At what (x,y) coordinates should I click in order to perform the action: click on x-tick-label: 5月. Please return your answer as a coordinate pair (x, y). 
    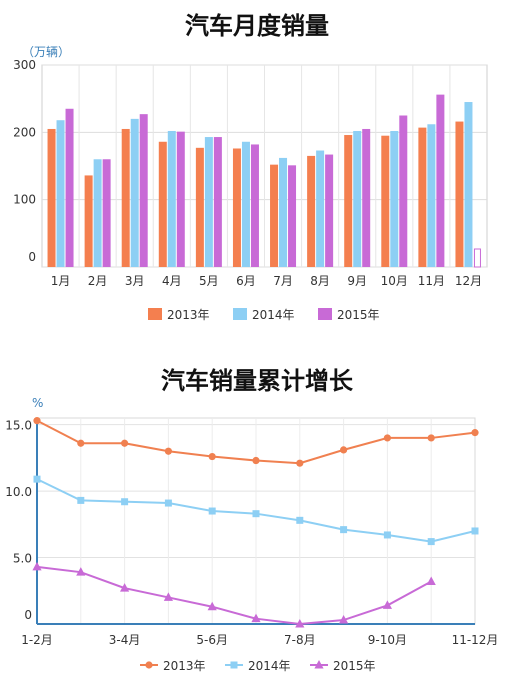
    Looking at the image, I should click on (209, 281).